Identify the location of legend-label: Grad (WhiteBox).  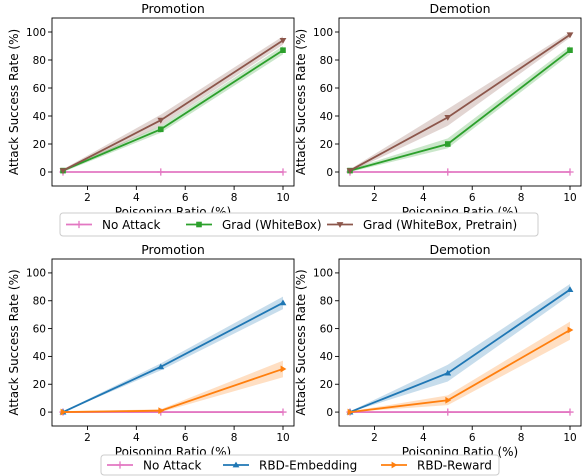
(272, 225).